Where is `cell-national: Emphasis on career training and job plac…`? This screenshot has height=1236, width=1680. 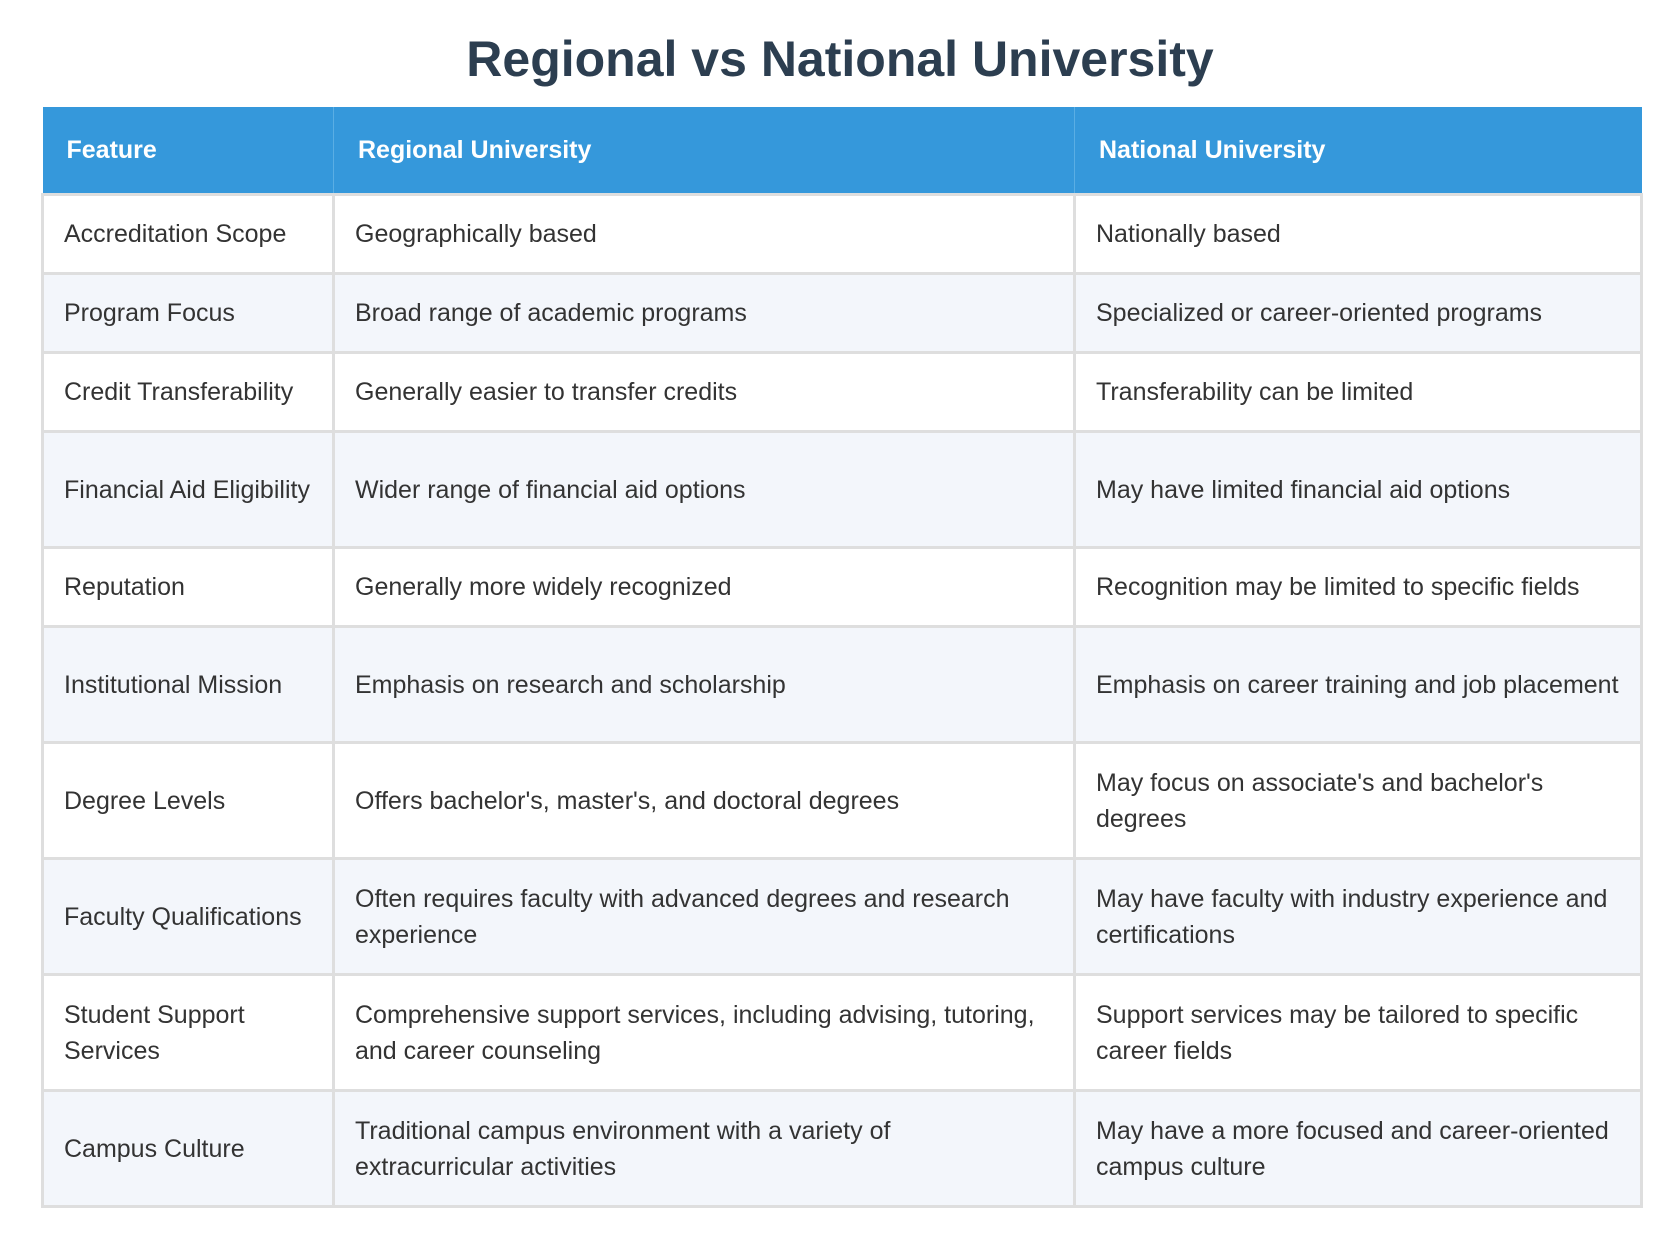
cell-national: Emphasis on career training and job plac… is located at coordinates (1358, 684).